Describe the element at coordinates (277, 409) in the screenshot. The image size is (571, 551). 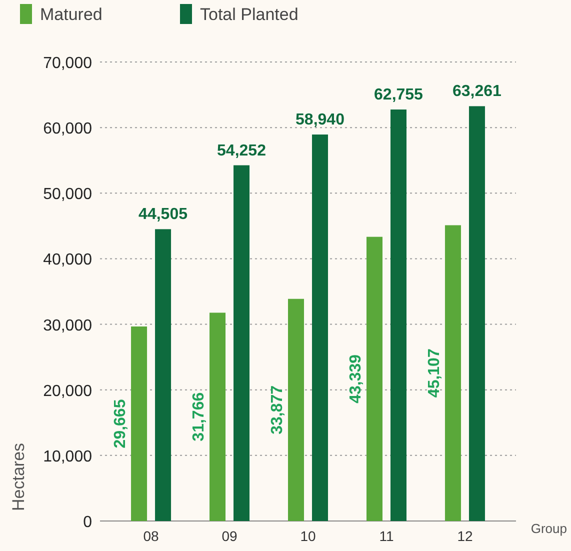
I see `data-label: 33,877` at that location.